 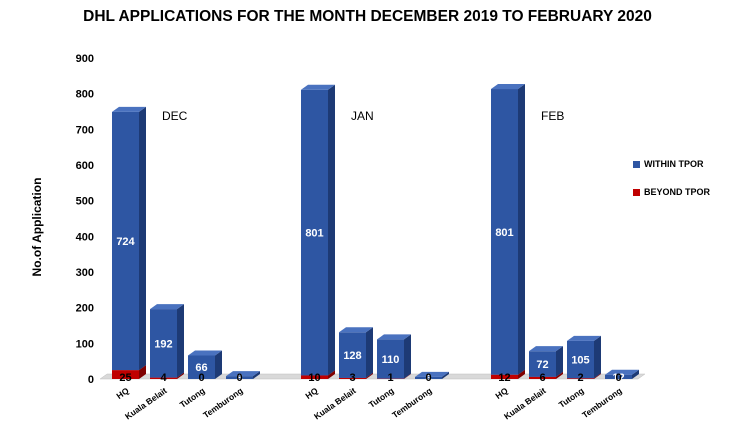 I want to click on y-tick-label: 700, so click(x=85, y=130).